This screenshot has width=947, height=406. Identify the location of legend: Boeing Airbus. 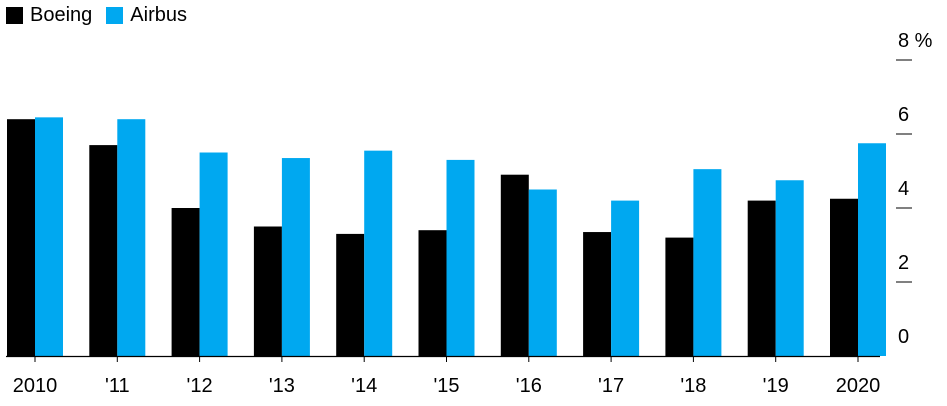
(103, 15).